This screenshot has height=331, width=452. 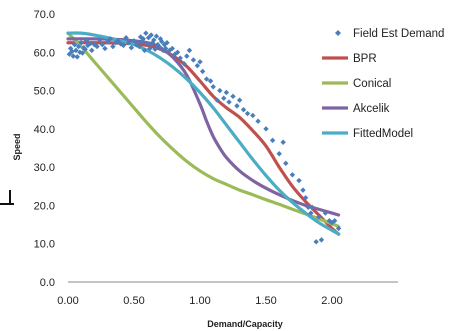 What do you see at coordinates (44, 245) in the screenshot?
I see `y-tick-label: 10.0` at bounding box center [44, 245].